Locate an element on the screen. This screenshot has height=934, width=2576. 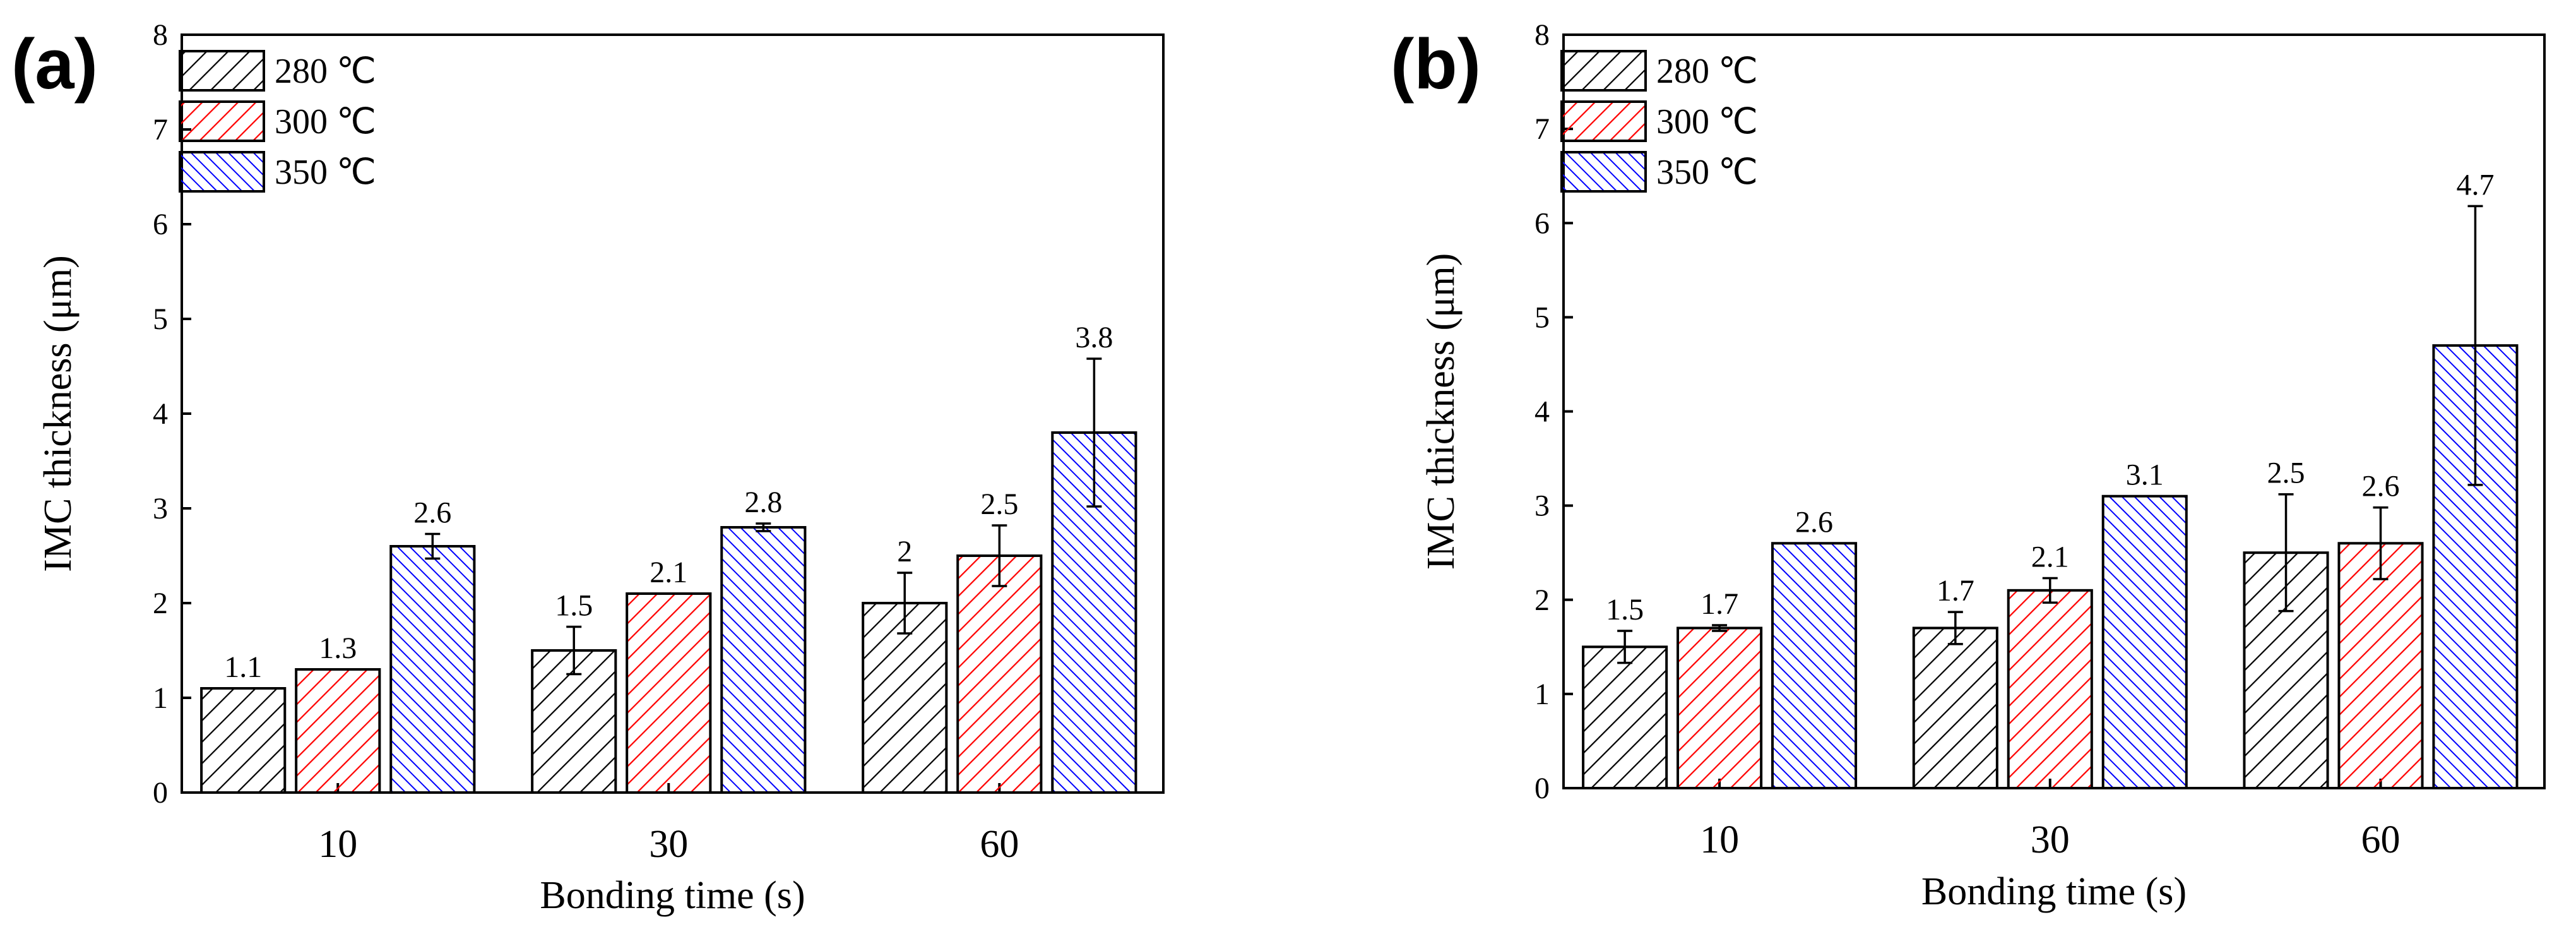
data-label: 3.1 is located at coordinates (2145, 475).